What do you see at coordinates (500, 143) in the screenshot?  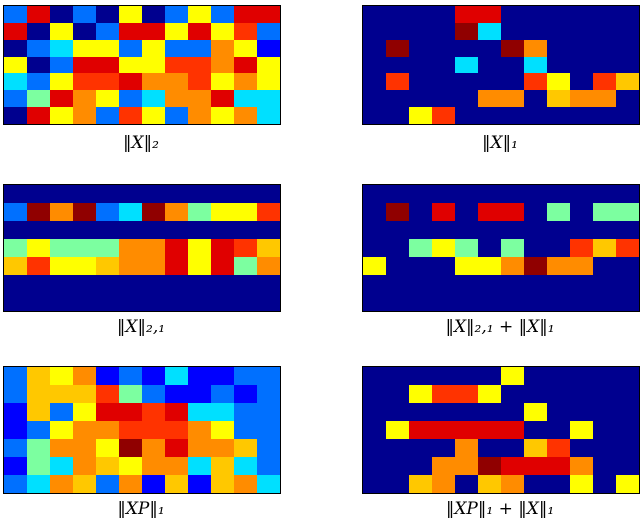 I see `caption-l1-norm: ‖X‖₁` at bounding box center [500, 143].